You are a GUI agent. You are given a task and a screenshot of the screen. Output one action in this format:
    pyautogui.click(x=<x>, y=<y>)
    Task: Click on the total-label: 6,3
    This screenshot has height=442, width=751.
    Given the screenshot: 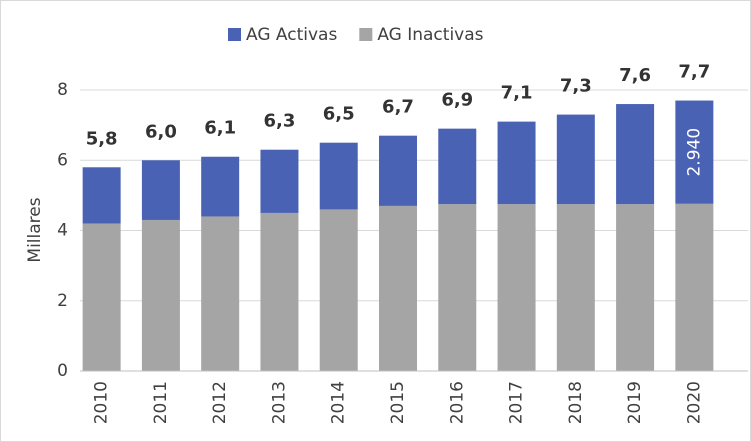 What is the action you would take?
    pyautogui.click(x=280, y=121)
    